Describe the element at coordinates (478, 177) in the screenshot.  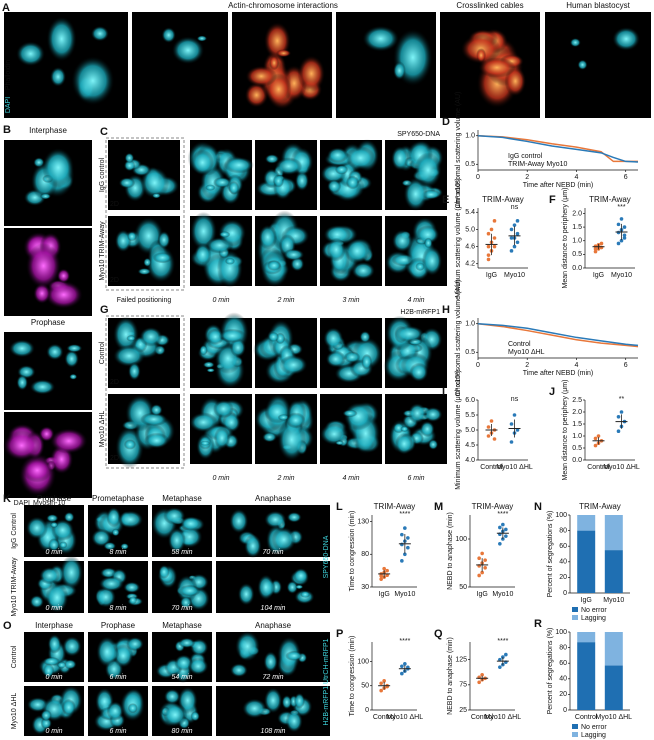
I see `x-tick-label: 0` at that location.